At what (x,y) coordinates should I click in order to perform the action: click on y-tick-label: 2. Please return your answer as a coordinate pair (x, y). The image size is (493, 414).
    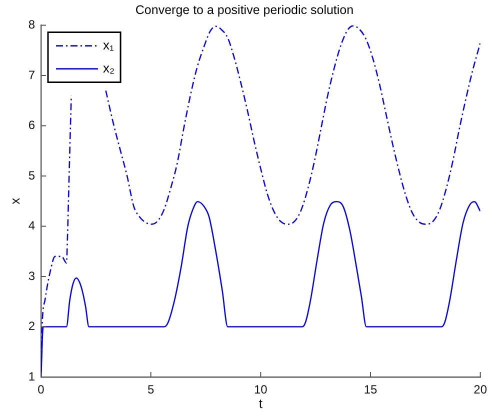
    Looking at the image, I should click on (32, 326).